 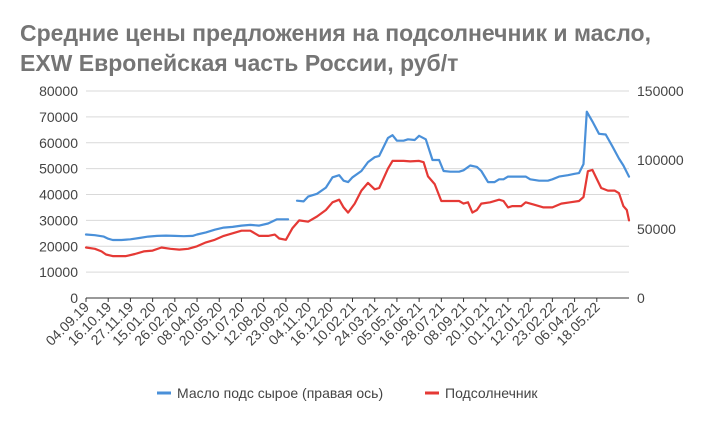 I want to click on left-tick-label: 60000, so click(x=58, y=143).